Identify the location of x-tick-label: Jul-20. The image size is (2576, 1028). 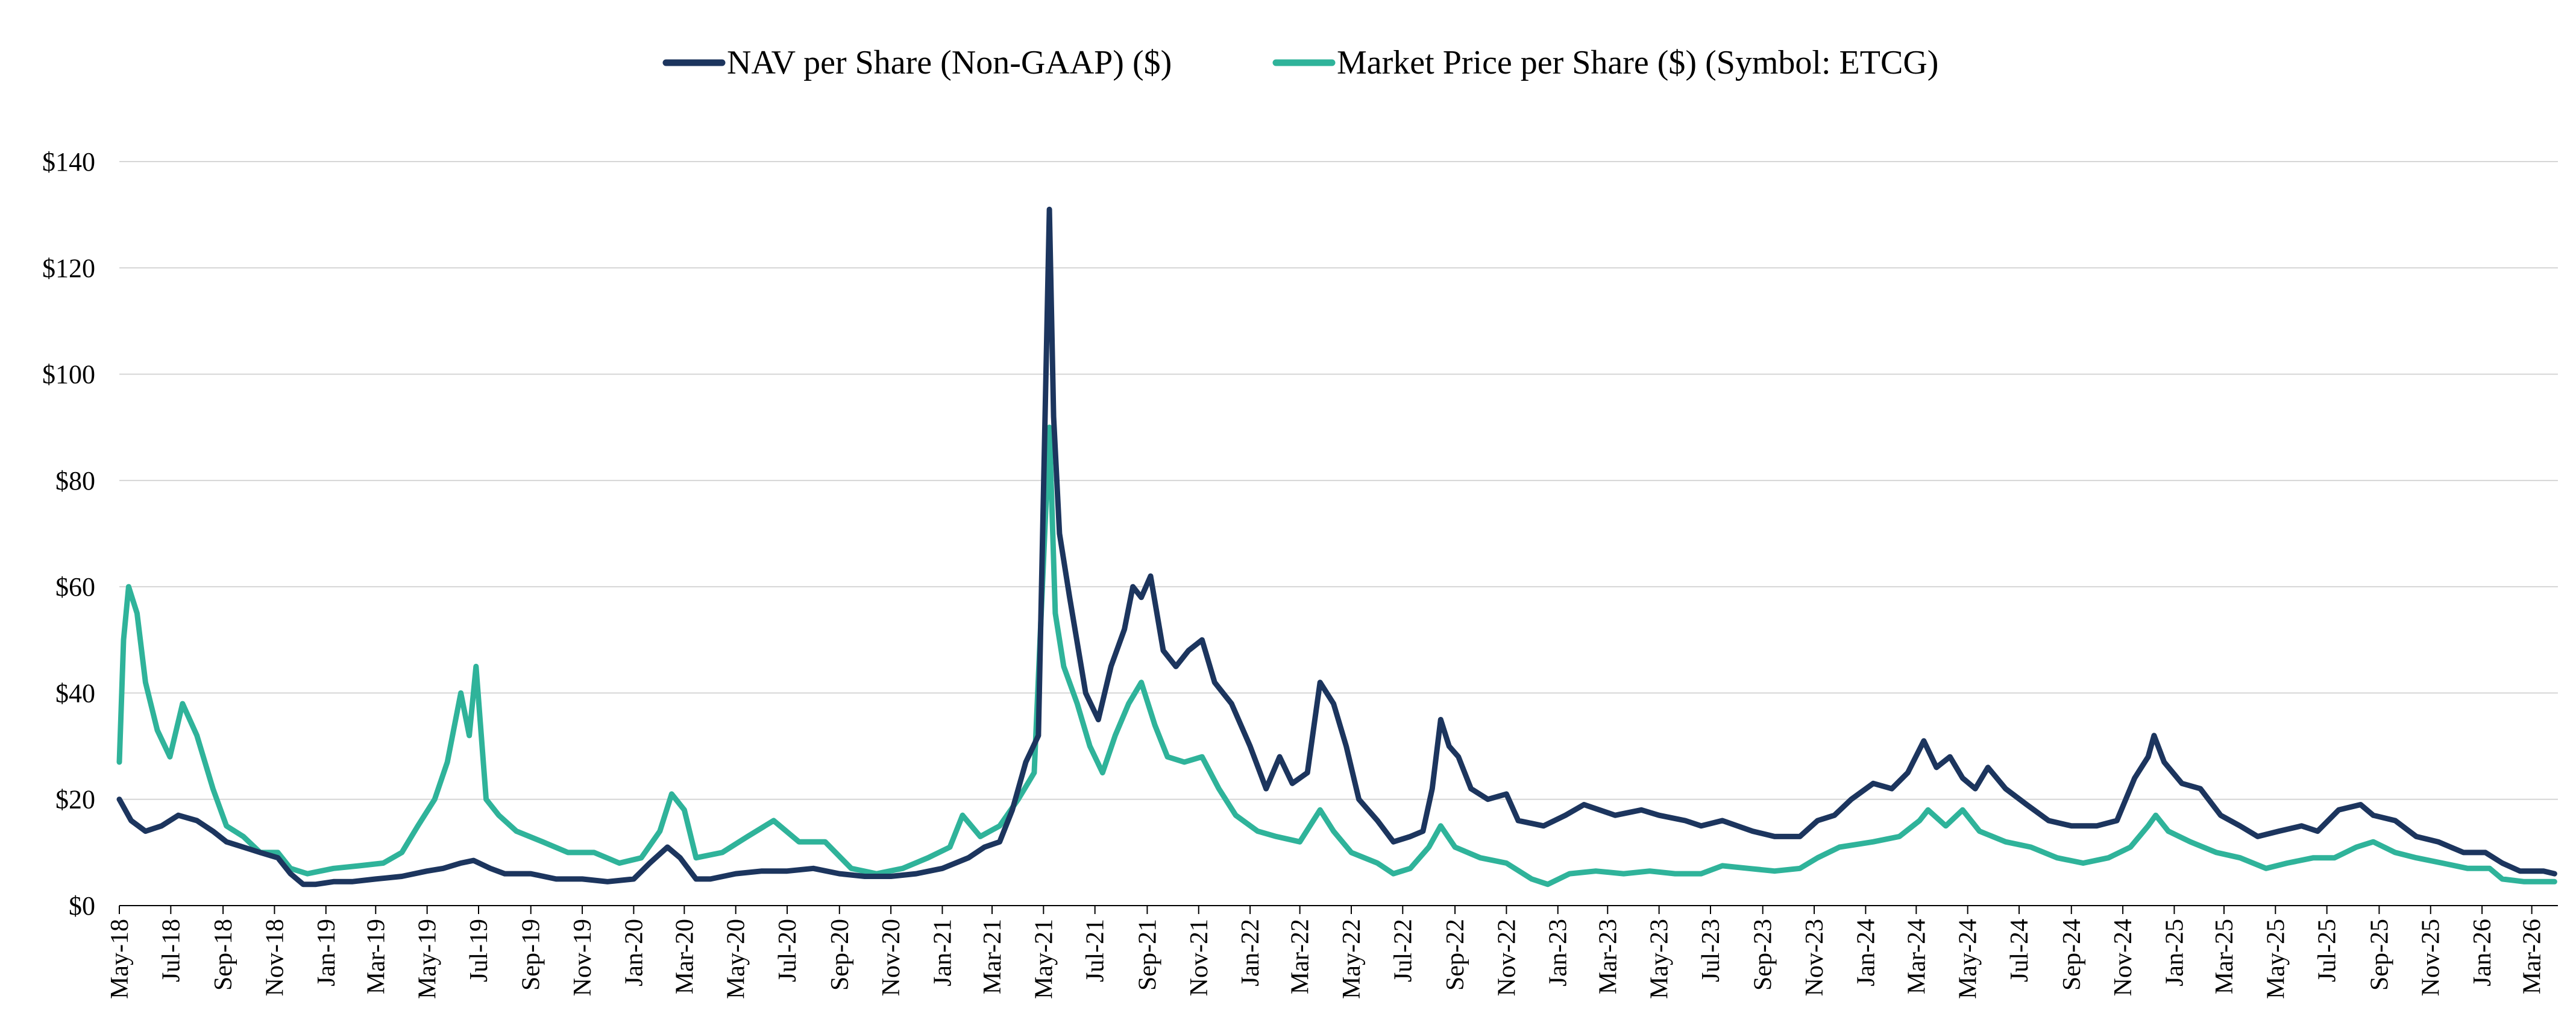
(788, 950).